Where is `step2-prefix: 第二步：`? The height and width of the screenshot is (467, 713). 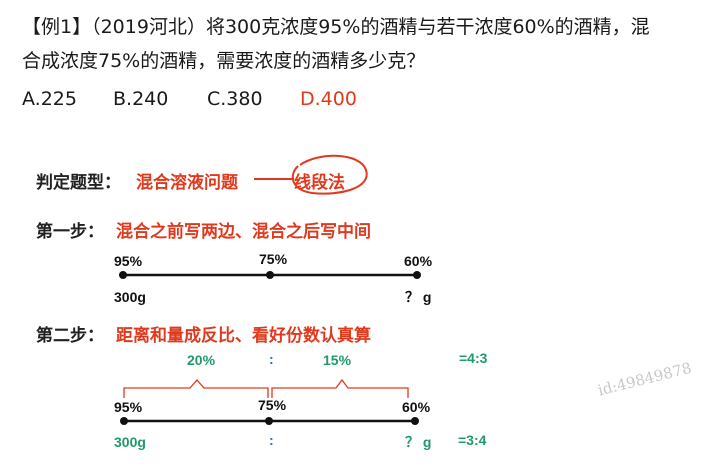
step2-prefix: 第二步： is located at coordinates (70, 336).